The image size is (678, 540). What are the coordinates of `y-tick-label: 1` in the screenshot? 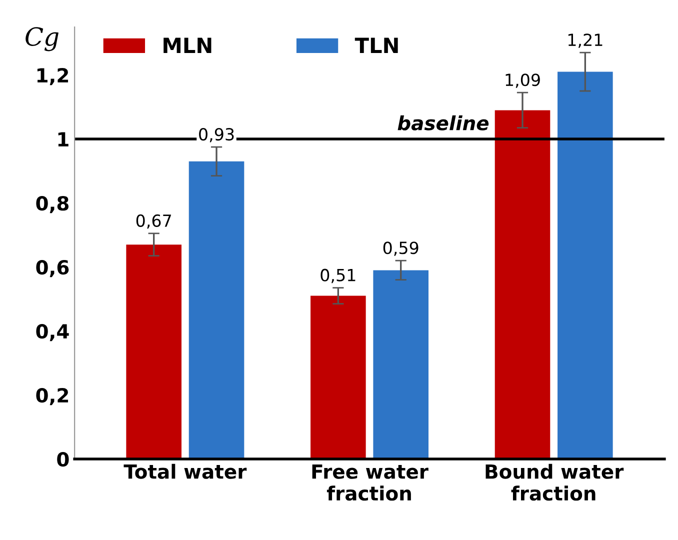 It's located at (63, 139).